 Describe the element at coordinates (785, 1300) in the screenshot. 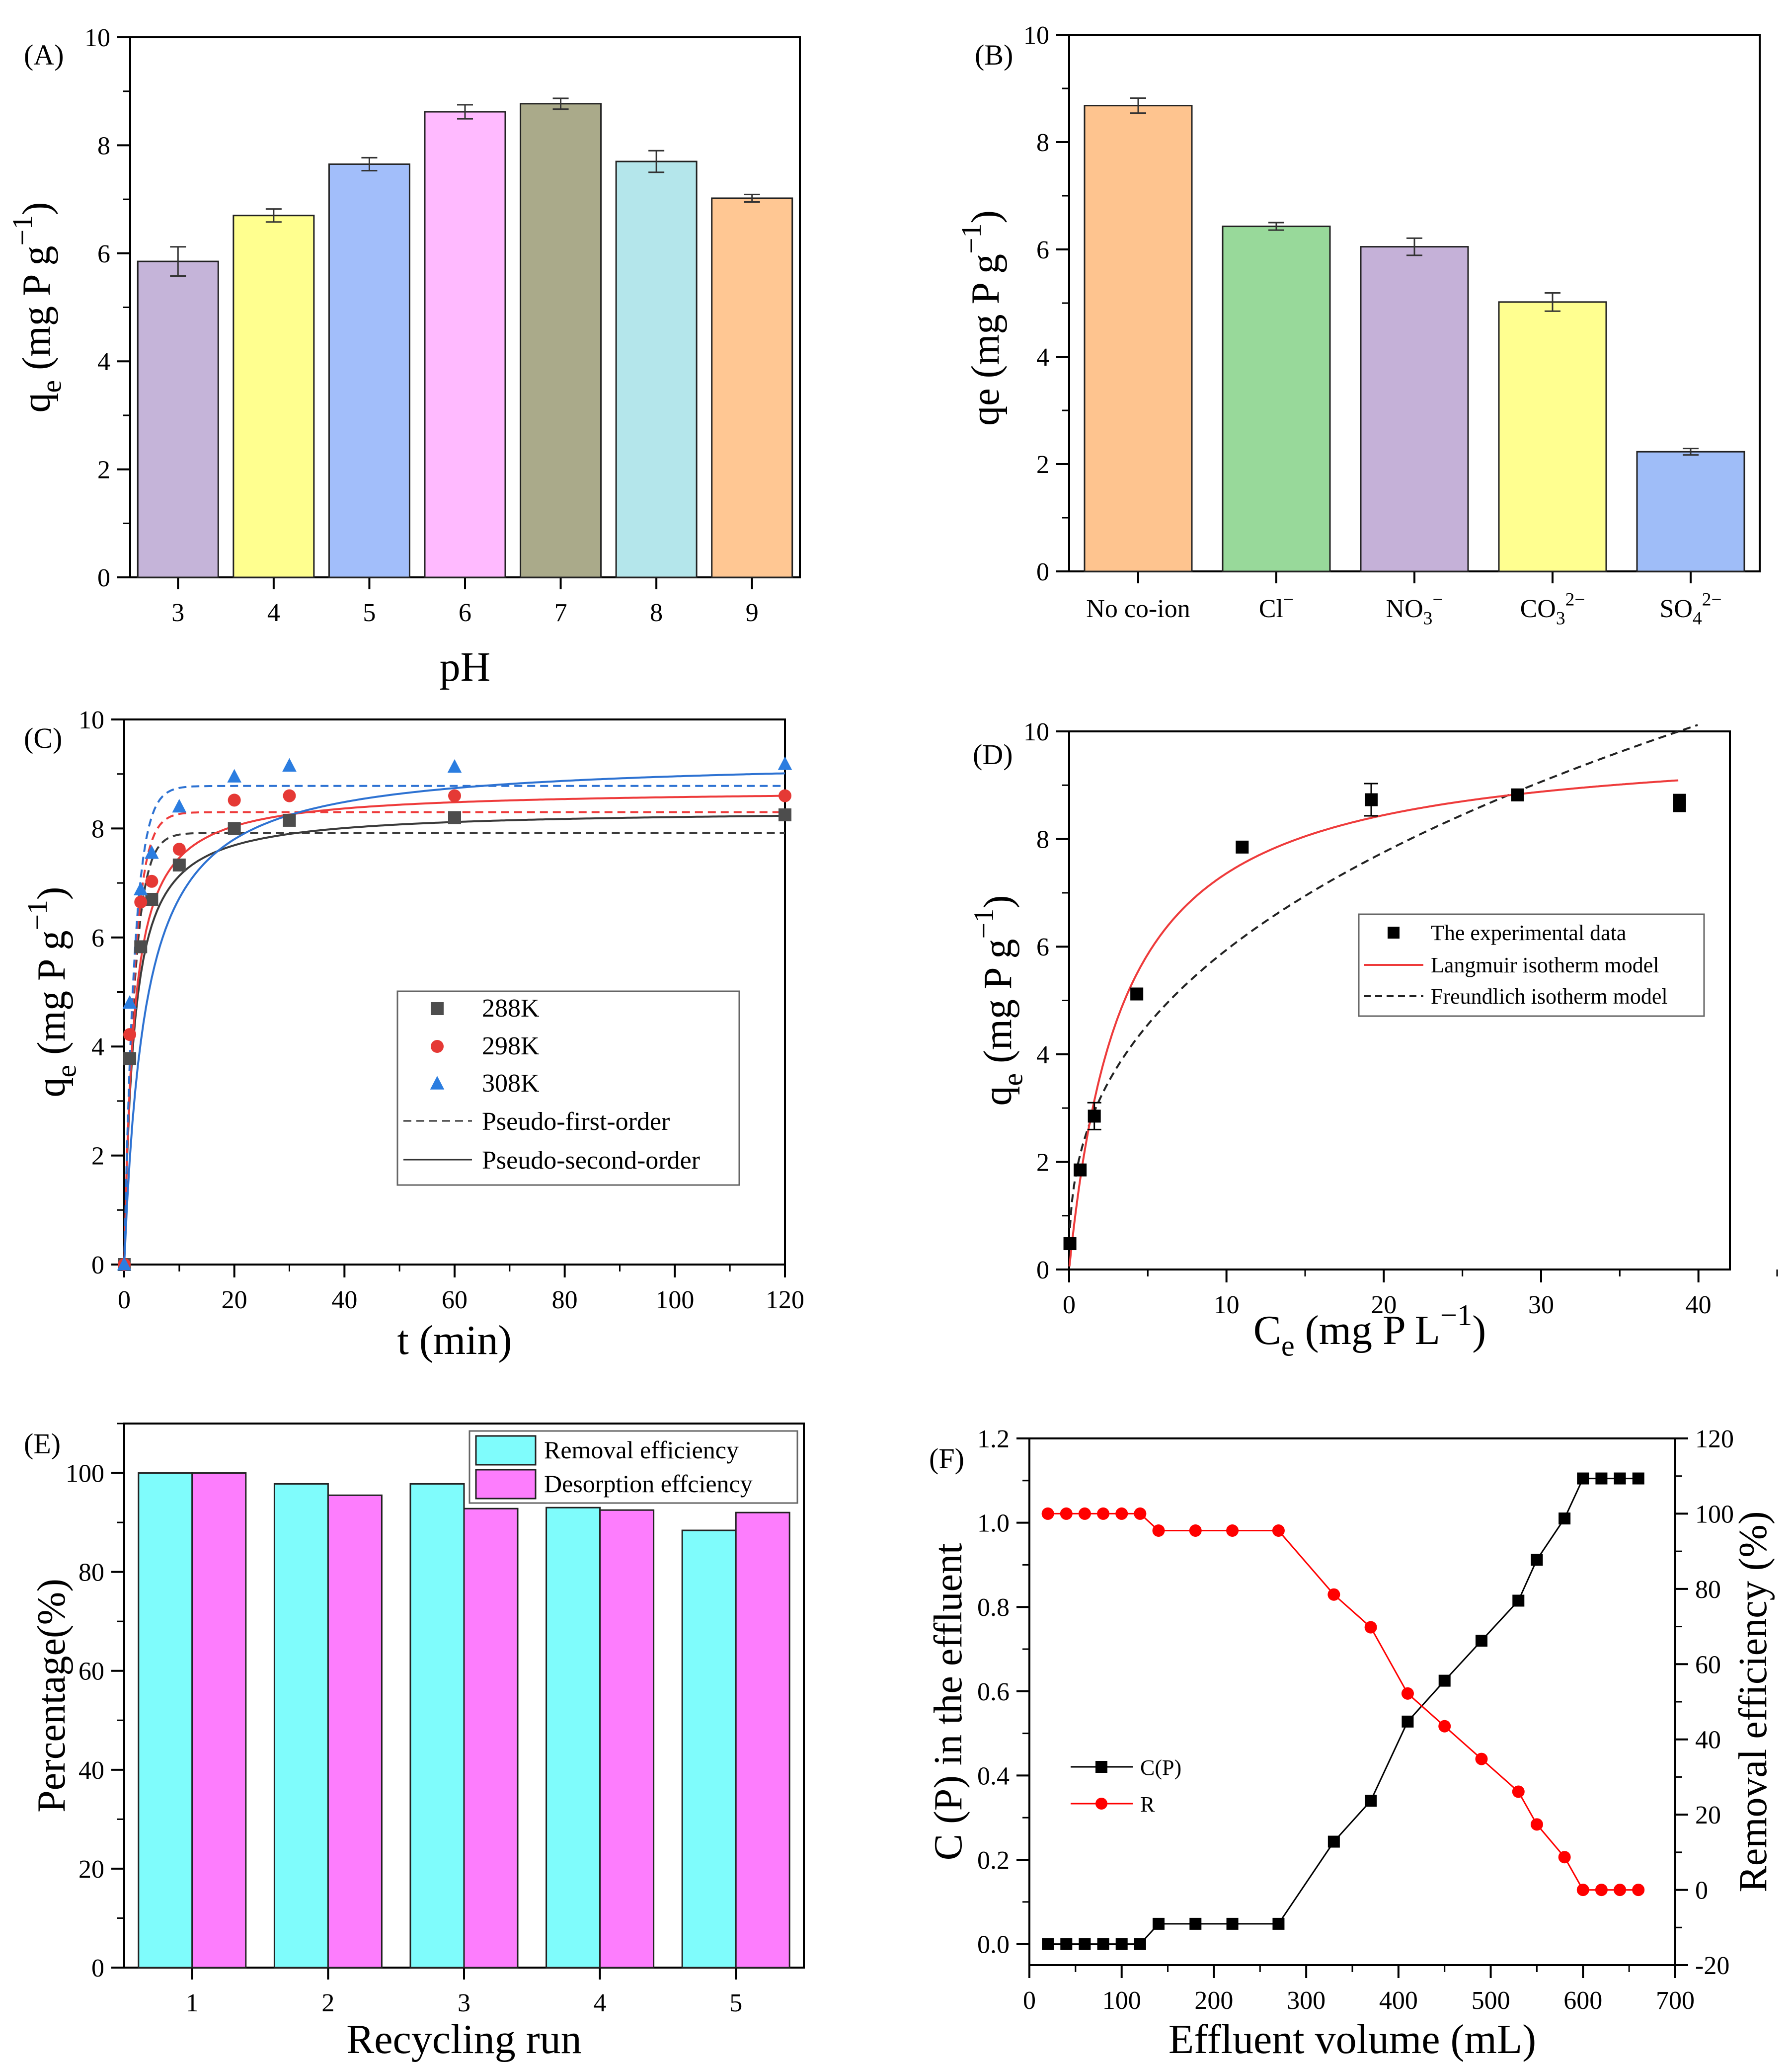

I see `x-tick-label: 120` at that location.